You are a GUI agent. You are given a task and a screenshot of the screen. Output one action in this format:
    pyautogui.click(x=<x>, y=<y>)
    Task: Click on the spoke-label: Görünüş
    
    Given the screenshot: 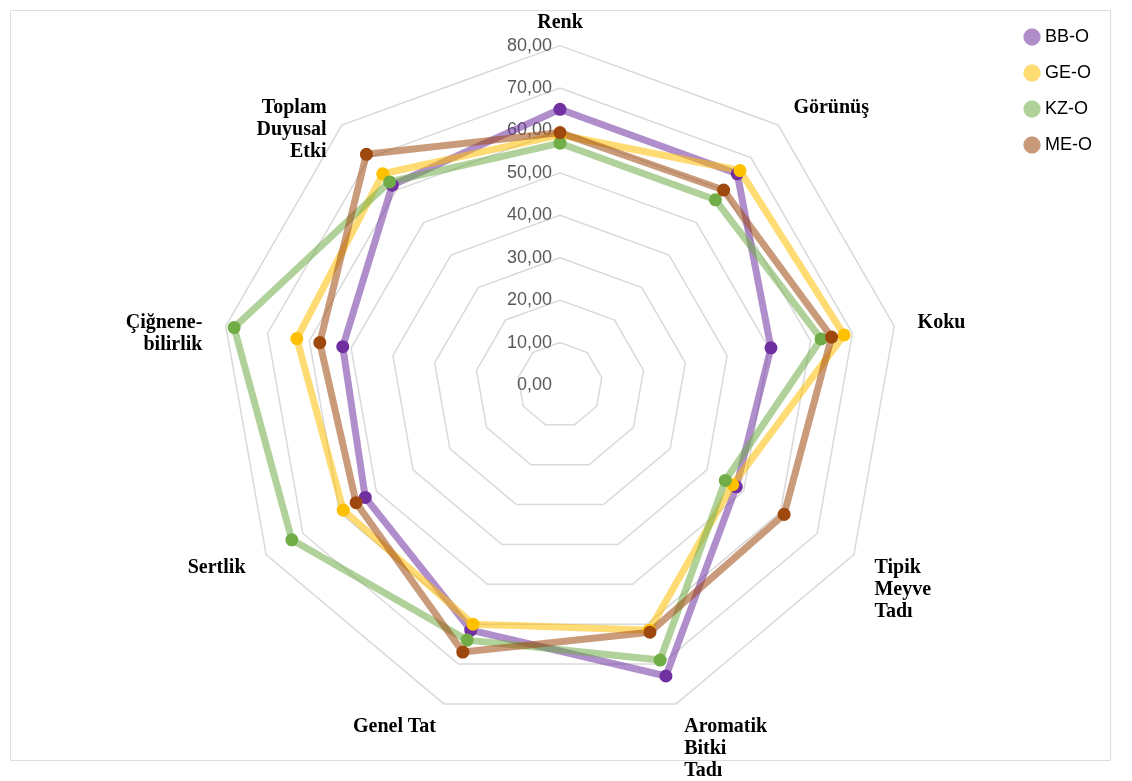 What is the action you would take?
    pyautogui.click(x=831, y=106)
    